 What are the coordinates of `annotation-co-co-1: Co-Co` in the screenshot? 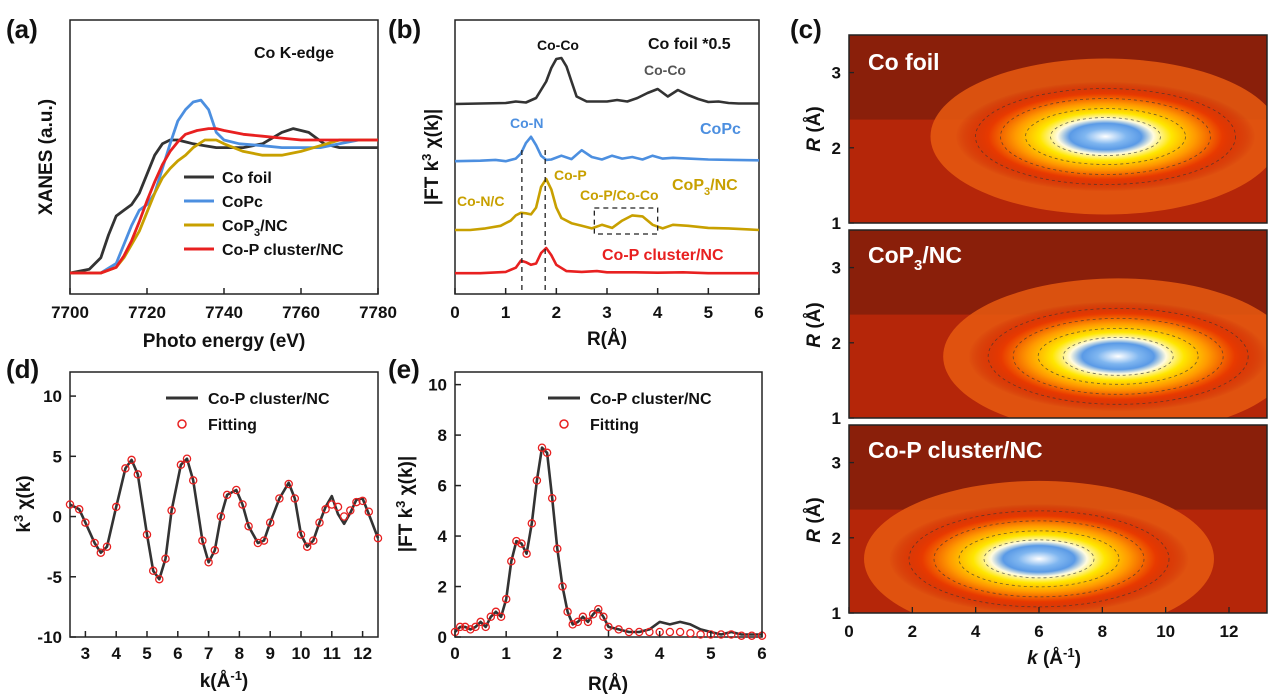 It's located at (558, 45).